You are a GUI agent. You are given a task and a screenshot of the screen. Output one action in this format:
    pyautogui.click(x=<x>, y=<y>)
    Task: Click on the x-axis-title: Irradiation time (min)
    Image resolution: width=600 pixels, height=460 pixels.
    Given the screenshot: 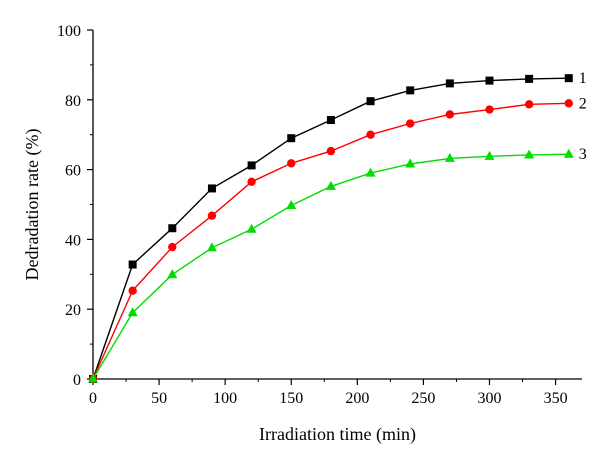 What is the action you would take?
    pyautogui.click(x=337, y=434)
    